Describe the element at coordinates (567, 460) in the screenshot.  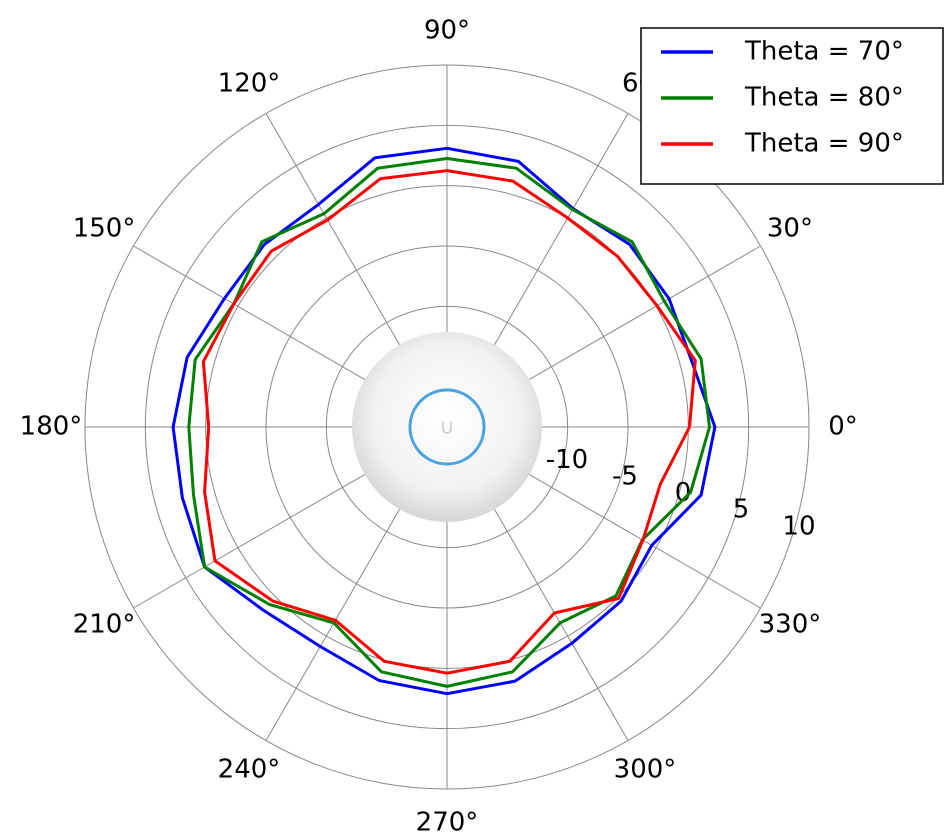
I see `r-tick-label: -10` at that location.